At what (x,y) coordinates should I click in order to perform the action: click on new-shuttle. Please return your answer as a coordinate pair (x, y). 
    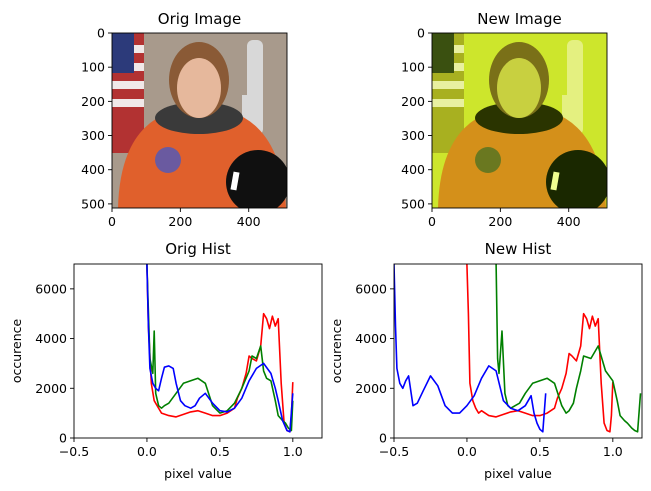
    Looking at the image, I should click on (572, 87).